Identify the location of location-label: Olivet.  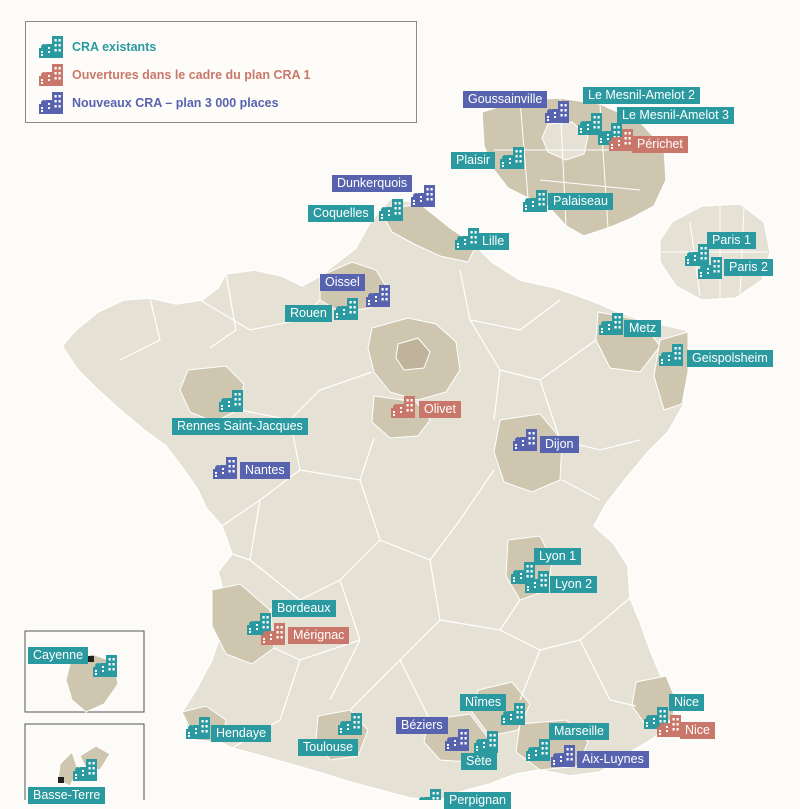
(440, 409).